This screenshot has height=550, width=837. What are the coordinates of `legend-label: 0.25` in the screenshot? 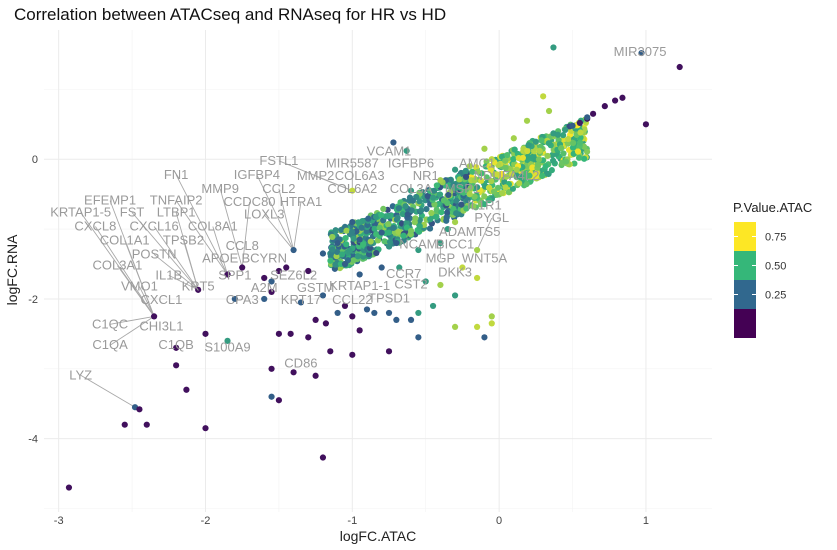 It's located at (775, 296).